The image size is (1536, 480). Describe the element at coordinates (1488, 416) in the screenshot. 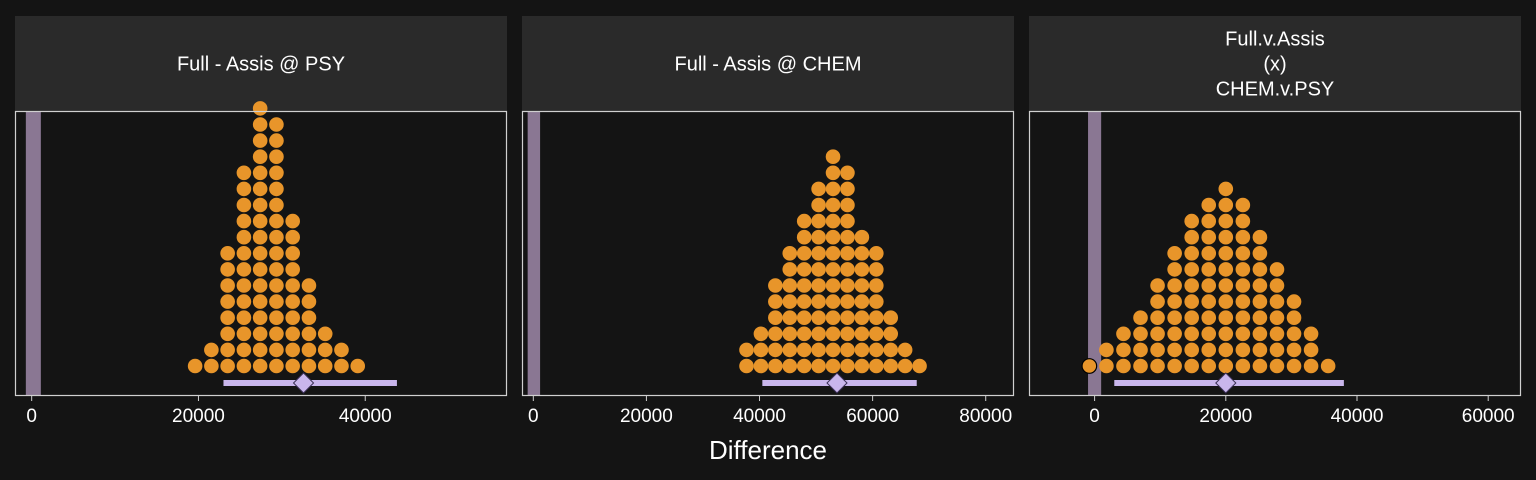

I see `x-tick-label: 60000` at that location.